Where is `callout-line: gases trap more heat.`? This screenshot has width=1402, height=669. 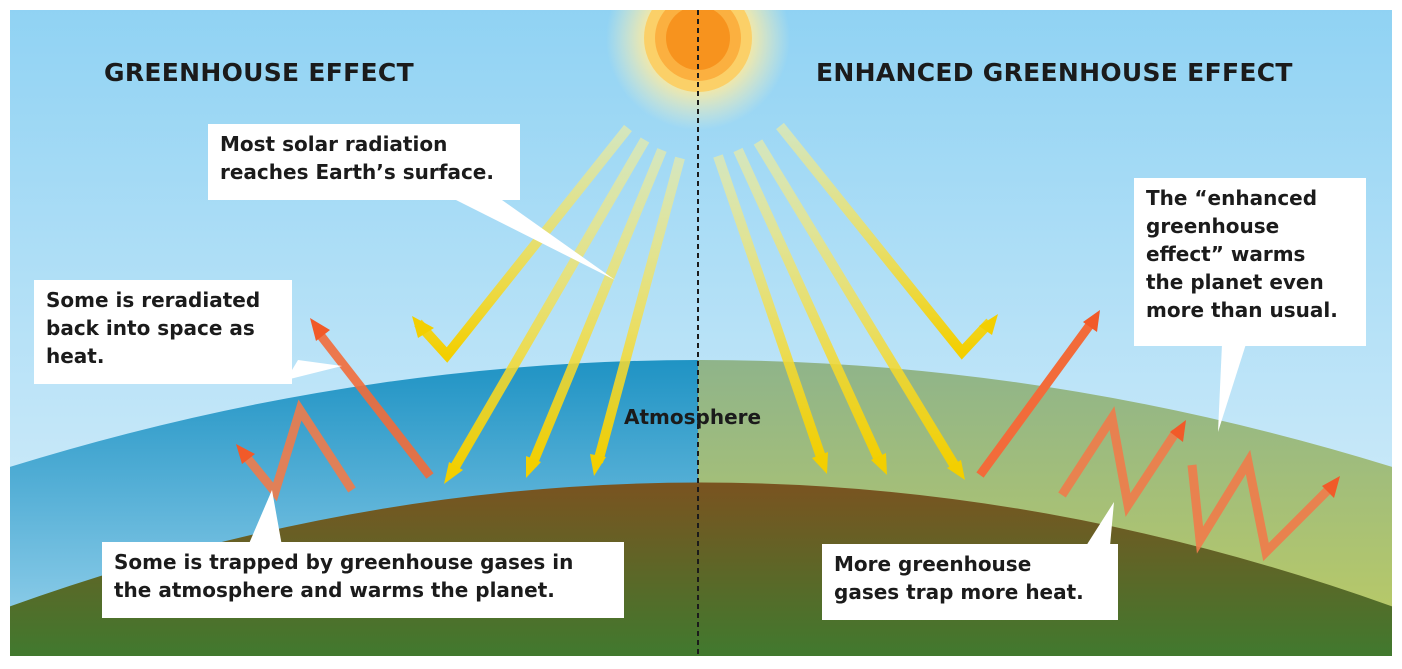
callout-line: gases trap more heat. is located at coordinates (959, 592).